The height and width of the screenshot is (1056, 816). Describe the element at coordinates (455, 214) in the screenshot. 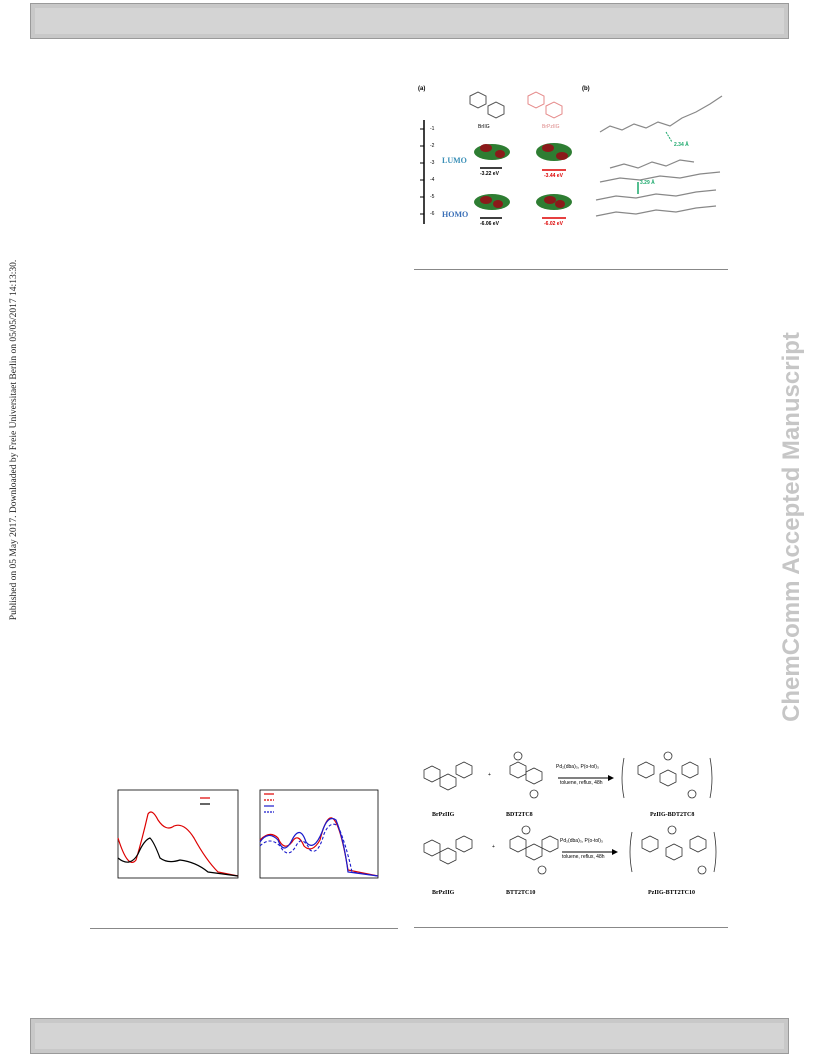

I see `homo-label: HOMO` at that location.